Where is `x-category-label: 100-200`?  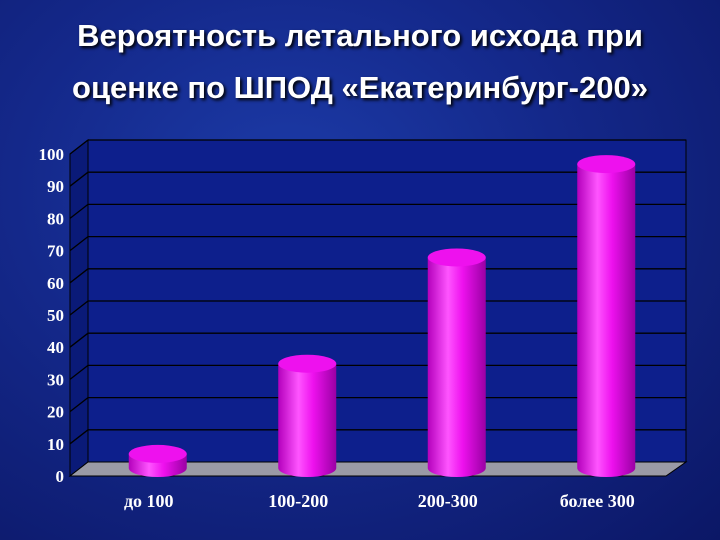
x-category-label: 100-200 is located at coordinates (298, 501).